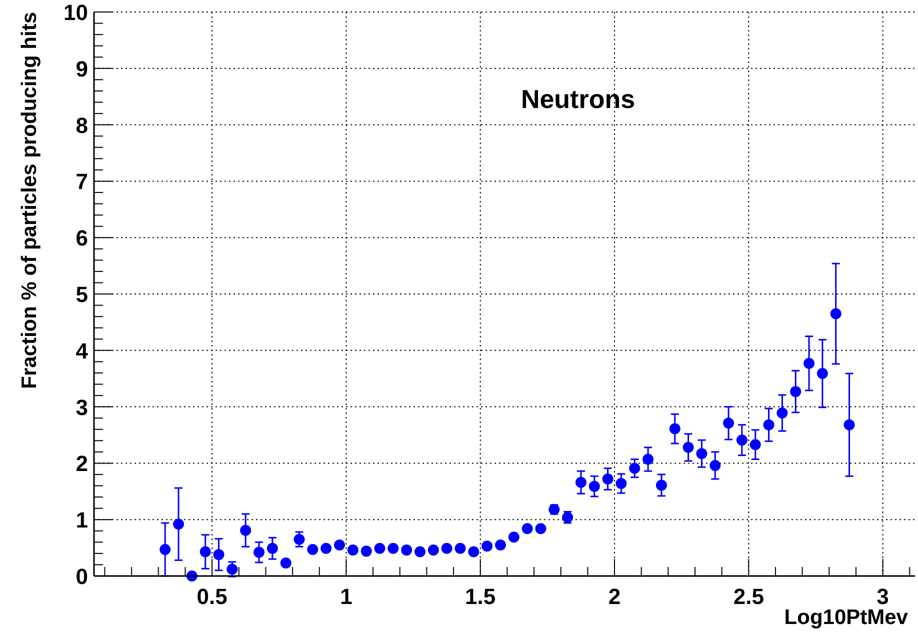 The image size is (918, 636). I want to click on y-tick-label: 0, so click(82, 576).